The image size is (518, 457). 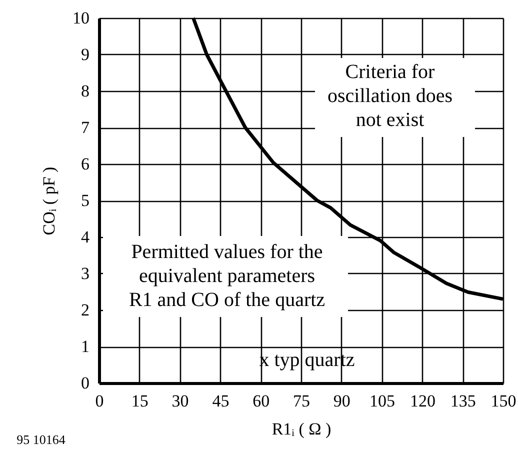 What do you see at coordinates (180, 401) in the screenshot?
I see `x-tick-label: 30` at bounding box center [180, 401].